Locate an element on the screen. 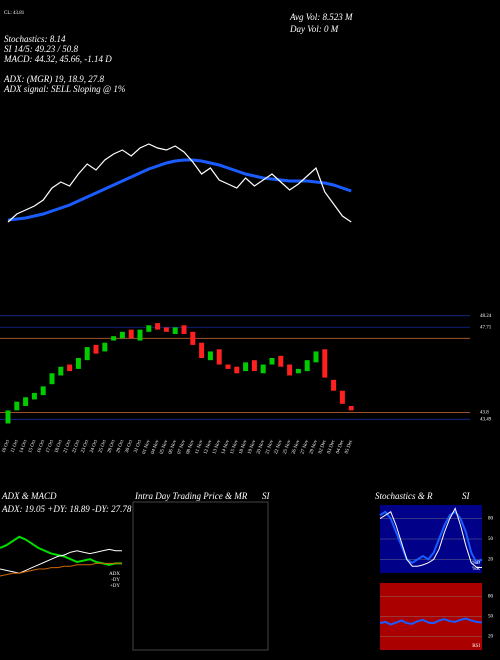 The width and height of the screenshot is (500, 660). y-tick-label: 47.71 is located at coordinates (486, 327).